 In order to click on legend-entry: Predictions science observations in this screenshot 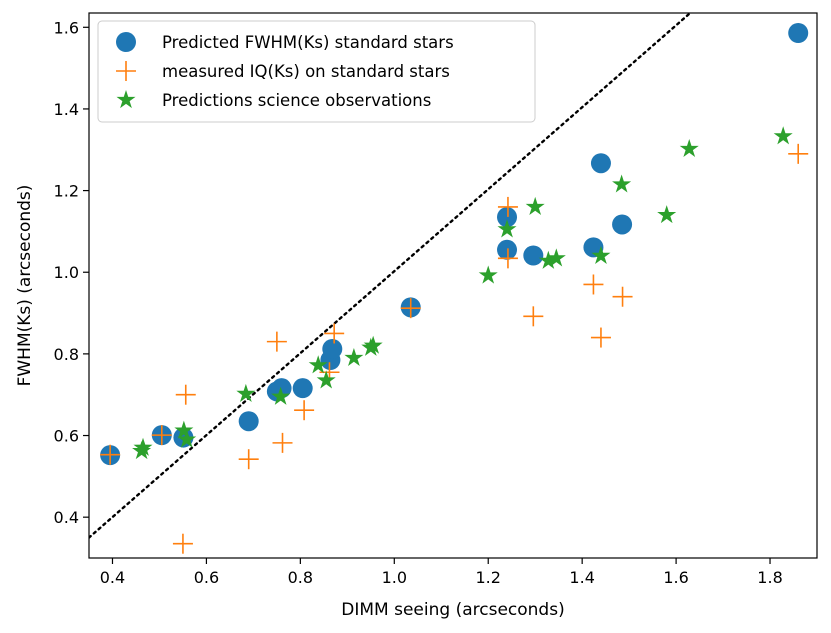, I will do `click(273, 100)`.